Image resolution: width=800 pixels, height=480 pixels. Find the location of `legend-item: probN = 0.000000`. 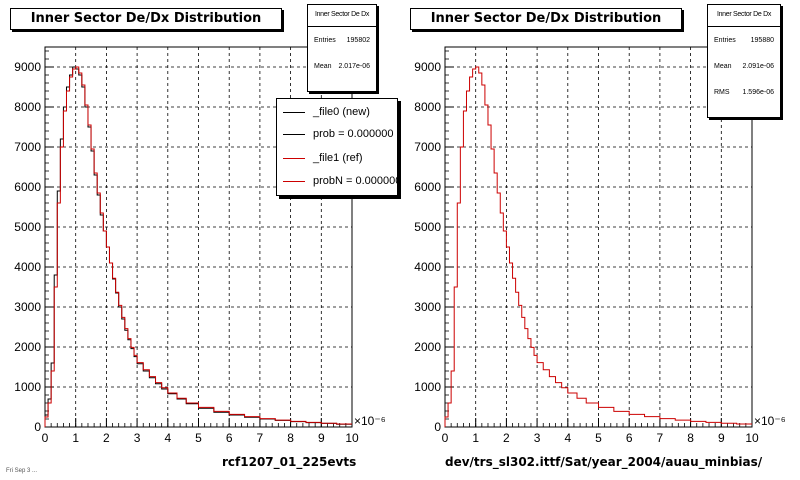

legend-item: probN = 0.000000 is located at coordinates (337, 181).